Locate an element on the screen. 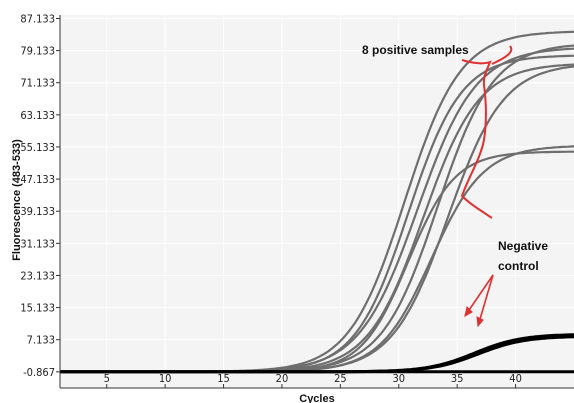 The height and width of the screenshot is (403, 574). y-tick-label: -0.867 is located at coordinates (39, 372).